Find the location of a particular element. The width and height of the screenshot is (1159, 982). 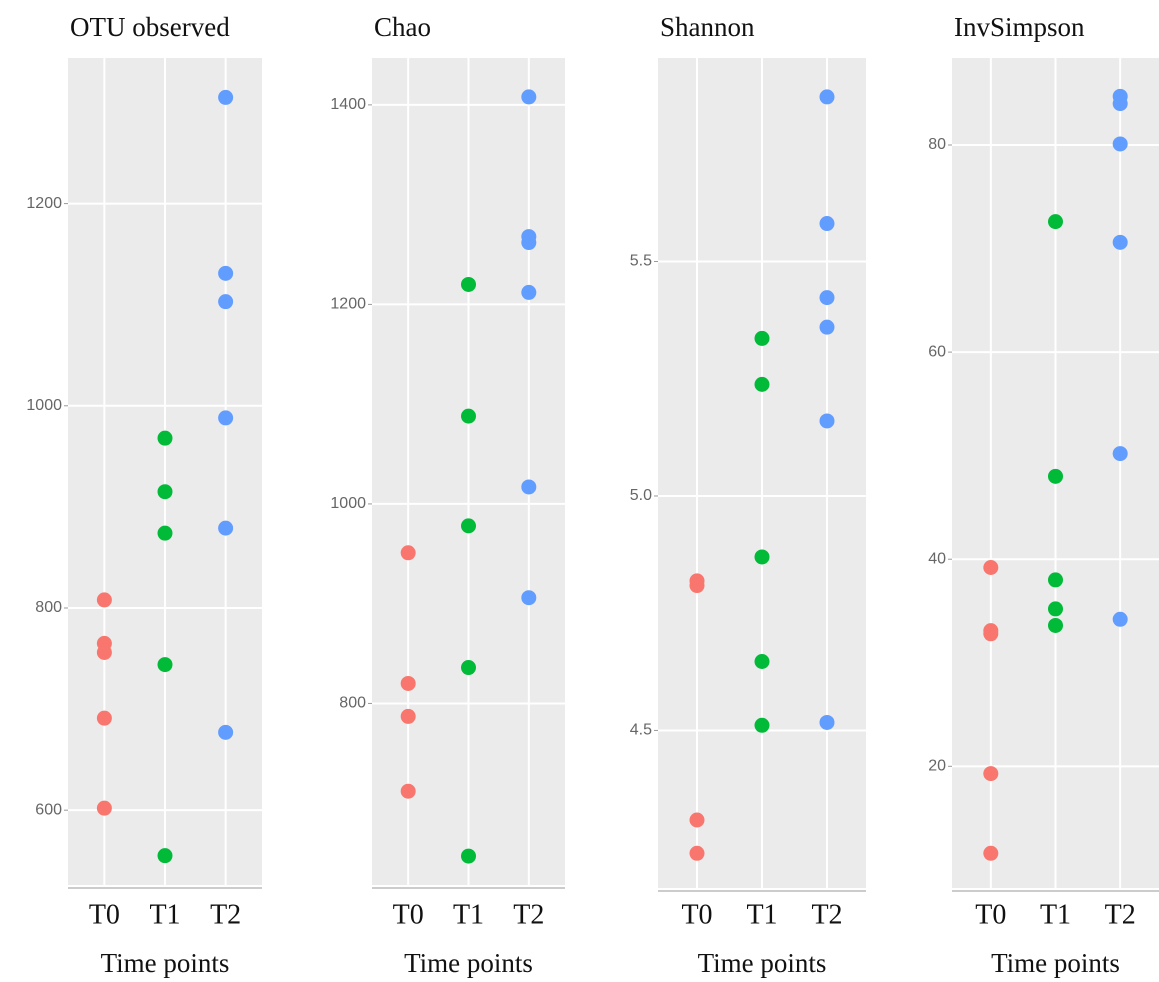

y-tick-label: 40 is located at coordinates (937, 558).